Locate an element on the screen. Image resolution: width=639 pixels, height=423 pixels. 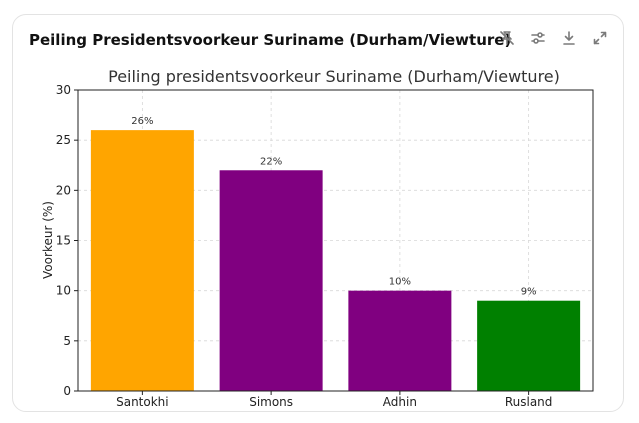
data-label: 22% is located at coordinates (271, 161).